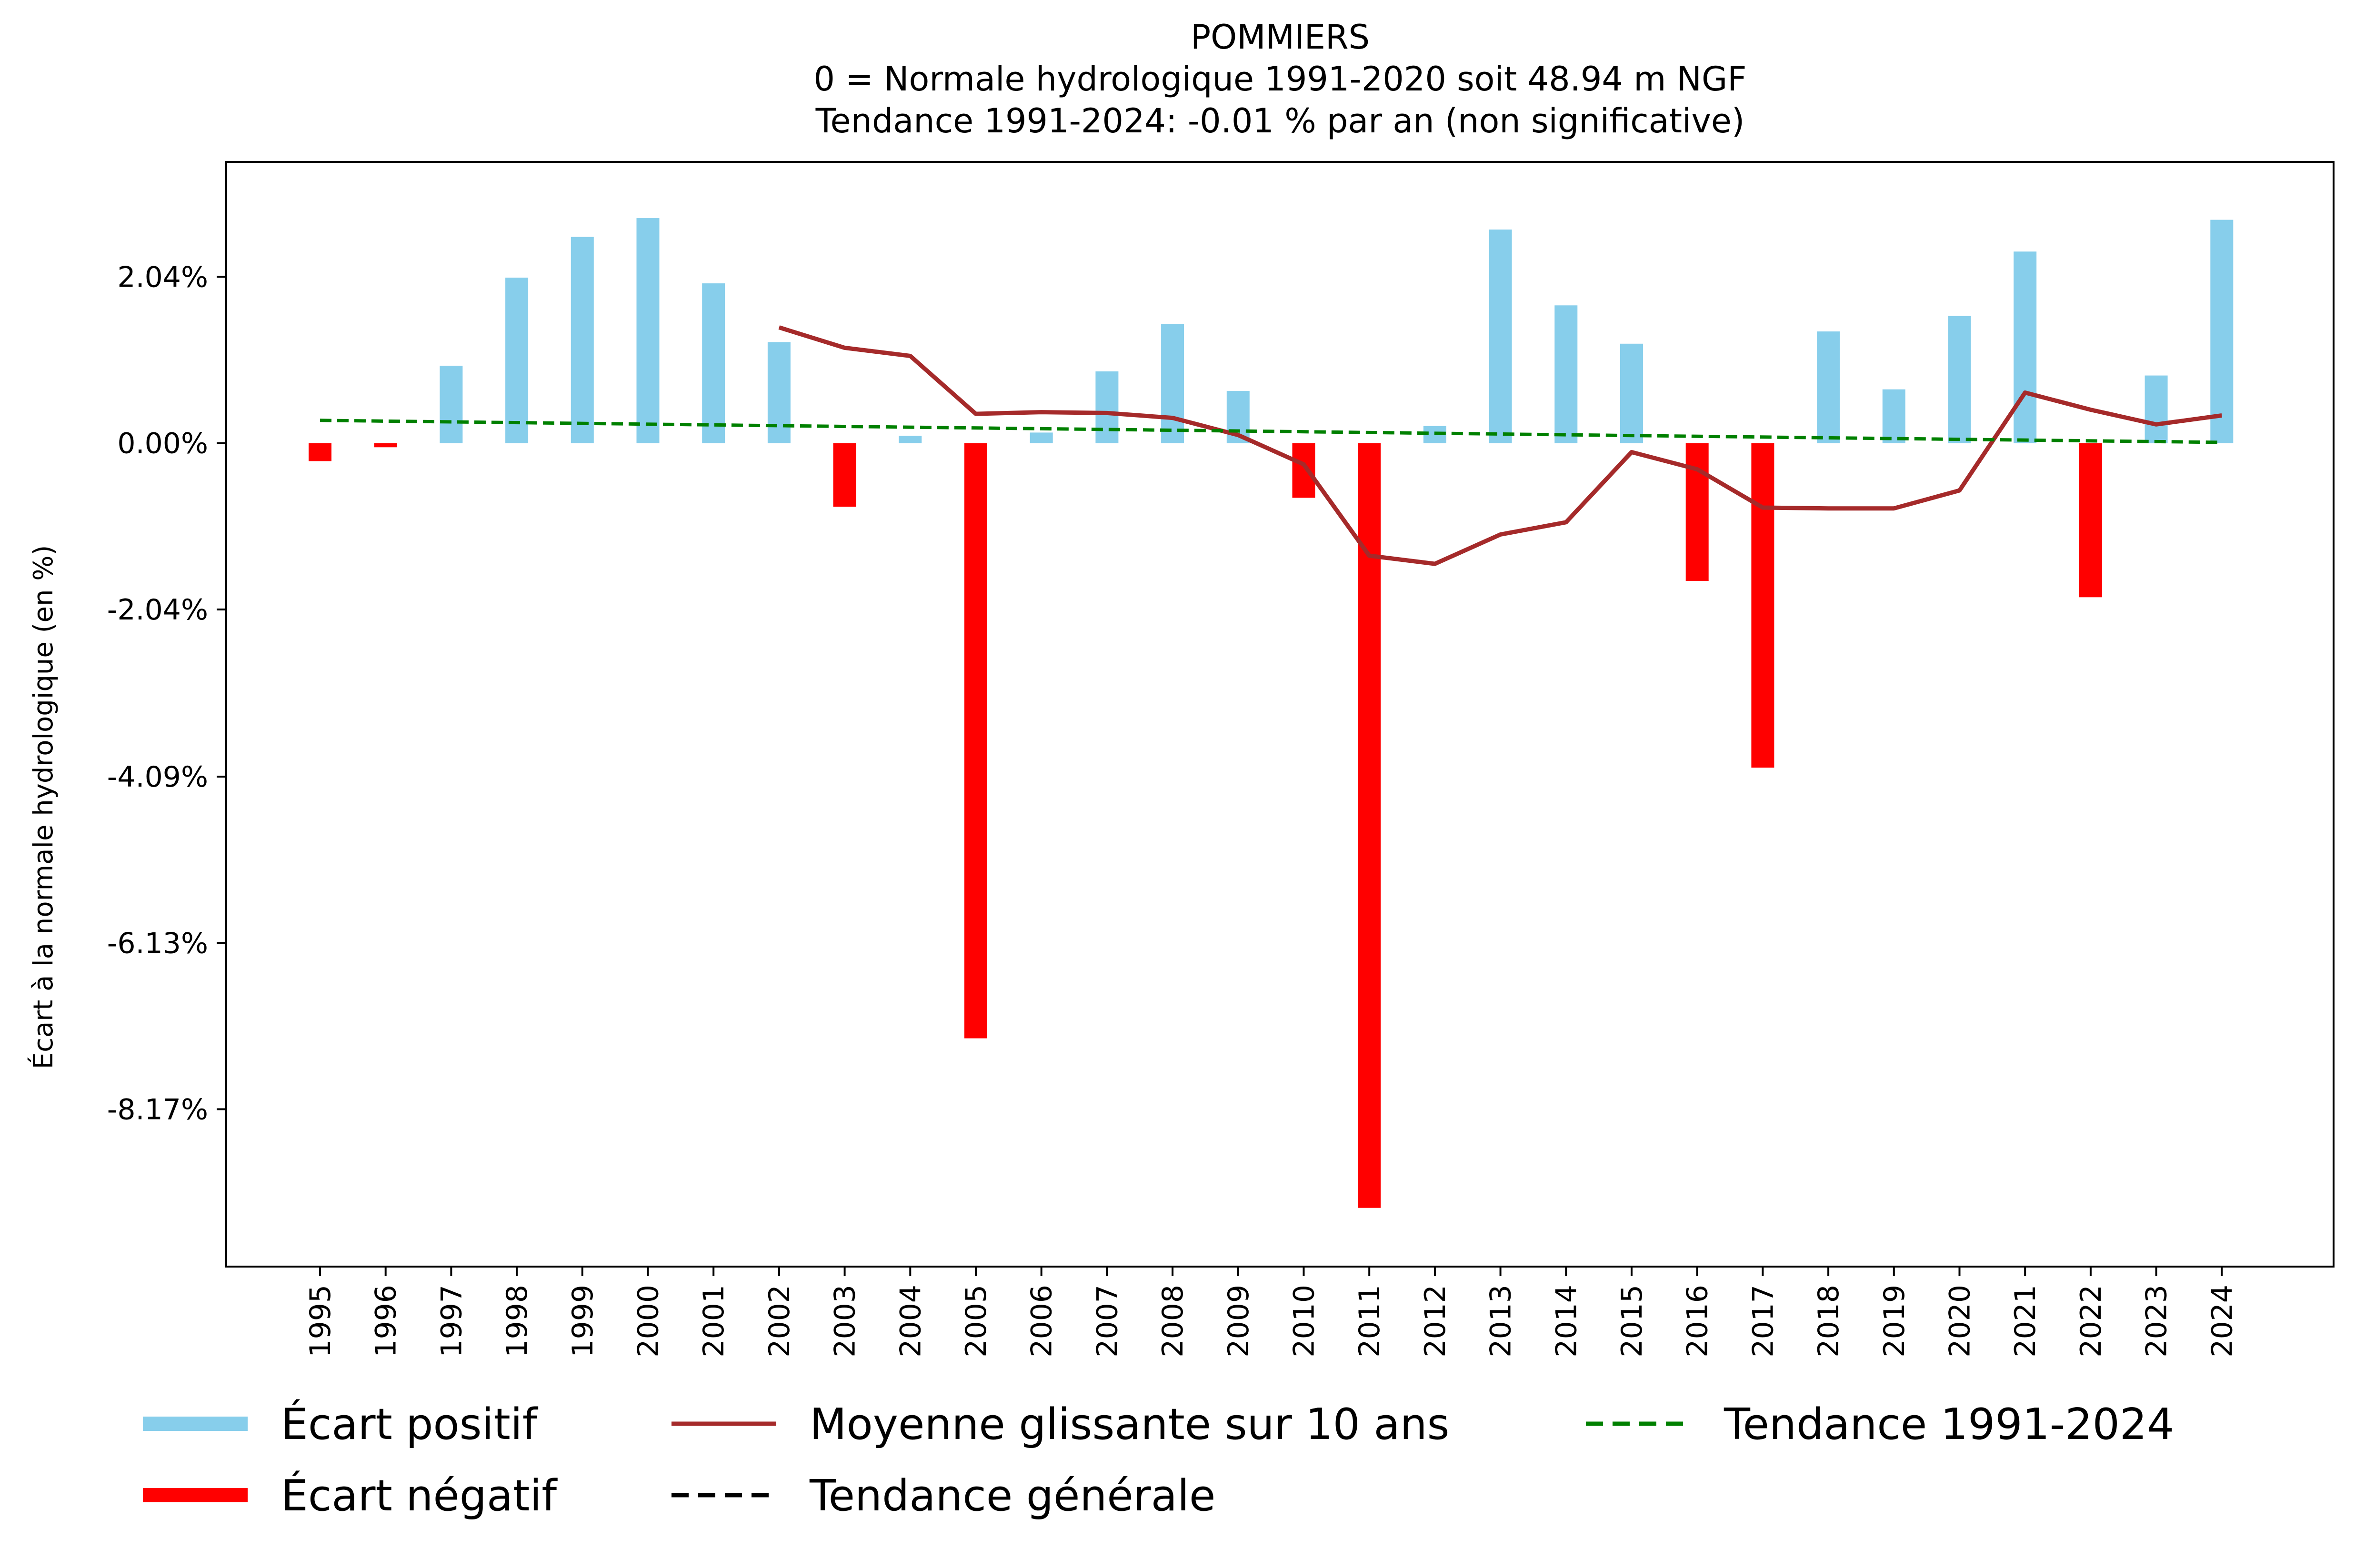  What do you see at coordinates (162, 443) in the screenshot?
I see `y-tick-label: 0.00%` at bounding box center [162, 443].